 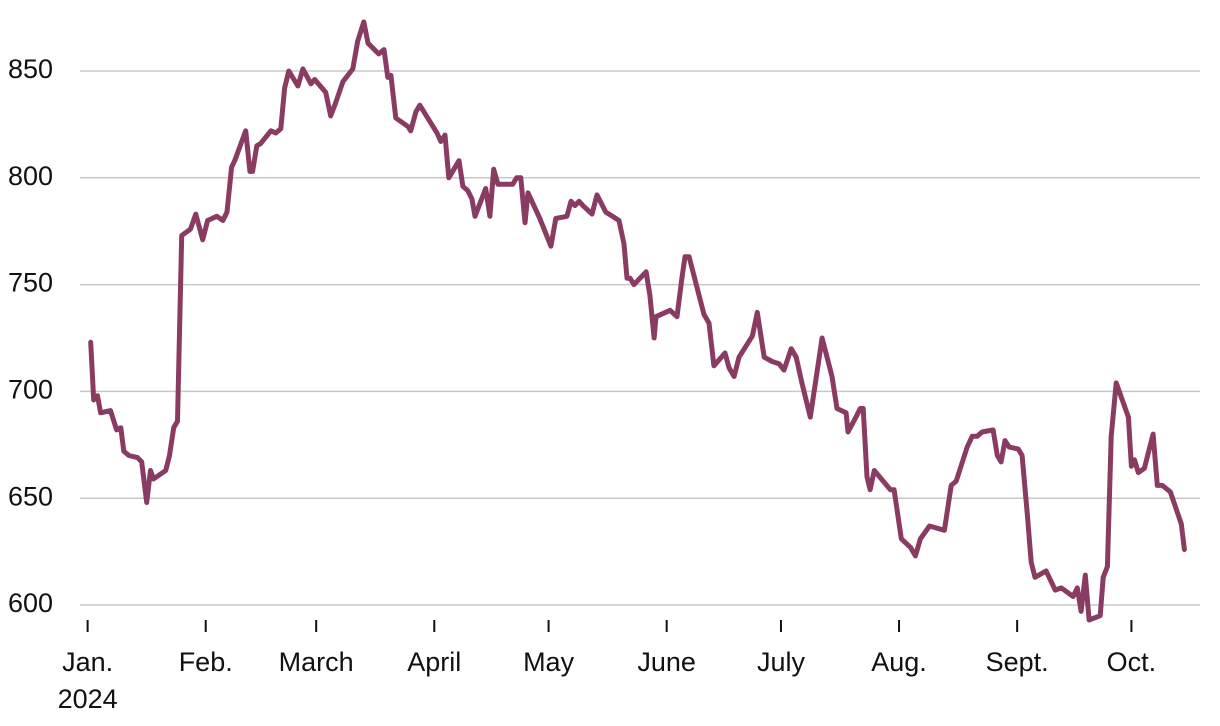 What do you see at coordinates (316, 662) in the screenshot?
I see `x-tick-label: March` at bounding box center [316, 662].